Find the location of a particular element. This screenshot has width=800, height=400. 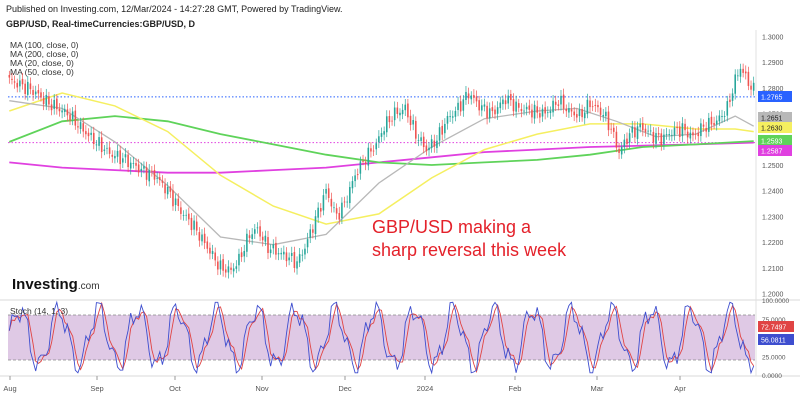

price-label: 1.2593 is located at coordinates (772, 142).